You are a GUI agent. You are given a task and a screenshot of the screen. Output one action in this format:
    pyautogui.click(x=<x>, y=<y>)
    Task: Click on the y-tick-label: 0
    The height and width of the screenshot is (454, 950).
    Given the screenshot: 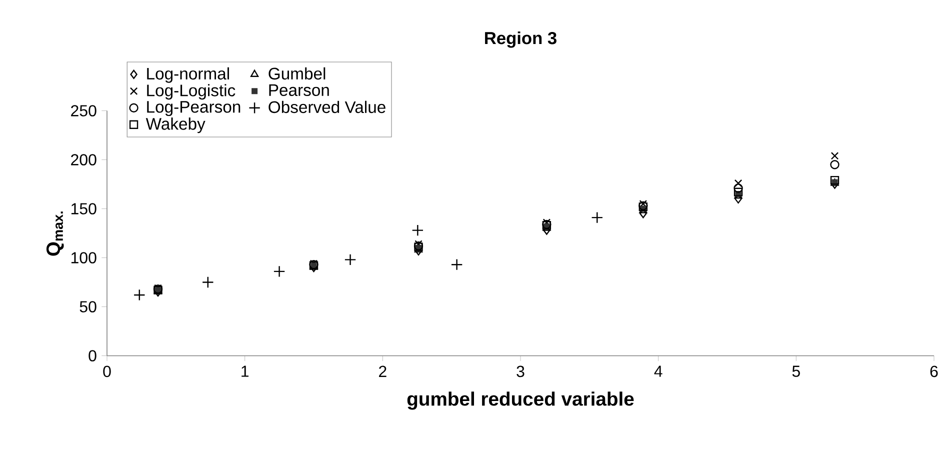 What is the action you would take?
    pyautogui.click(x=92, y=356)
    